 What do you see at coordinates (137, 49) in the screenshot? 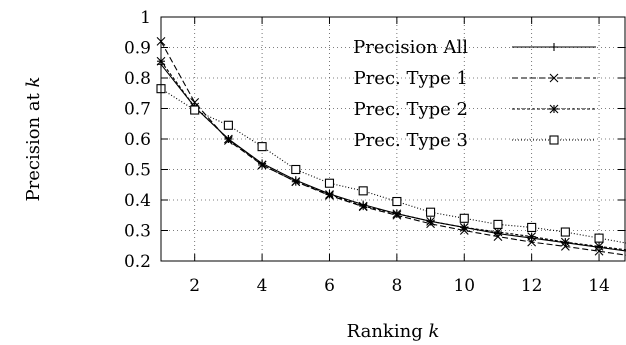
I see `y-tick-label: 0.9` at bounding box center [137, 49].